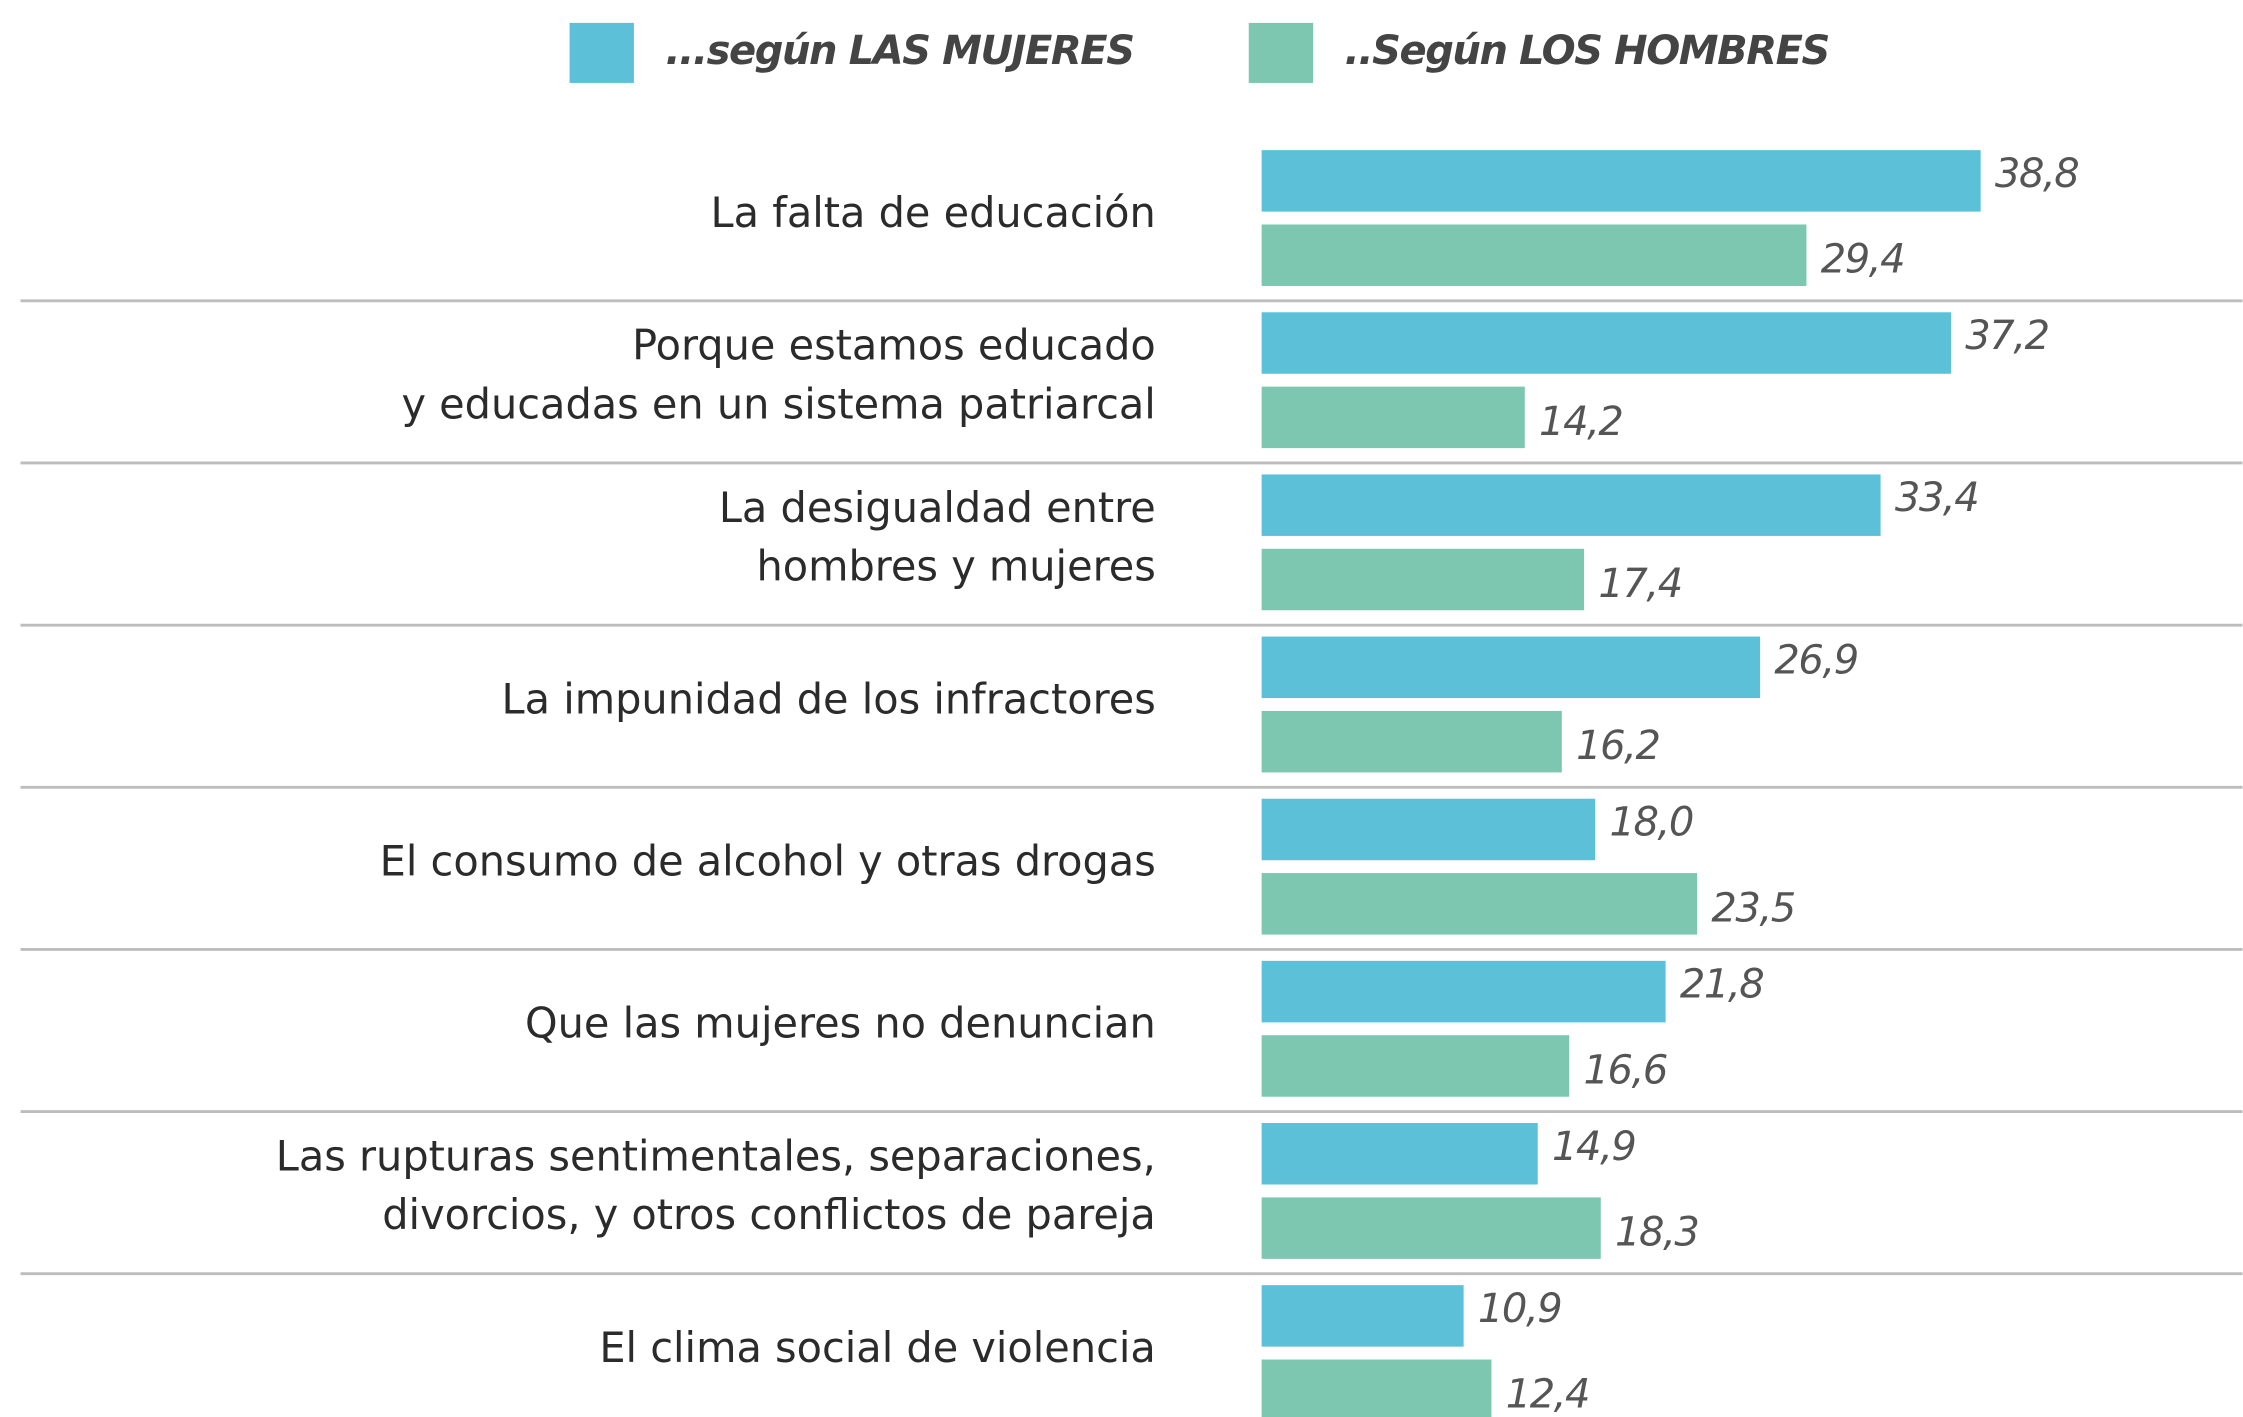 Image resolution: width=2243 pixels, height=1417 pixels. I want to click on value-label: 26,9, so click(1815, 660).